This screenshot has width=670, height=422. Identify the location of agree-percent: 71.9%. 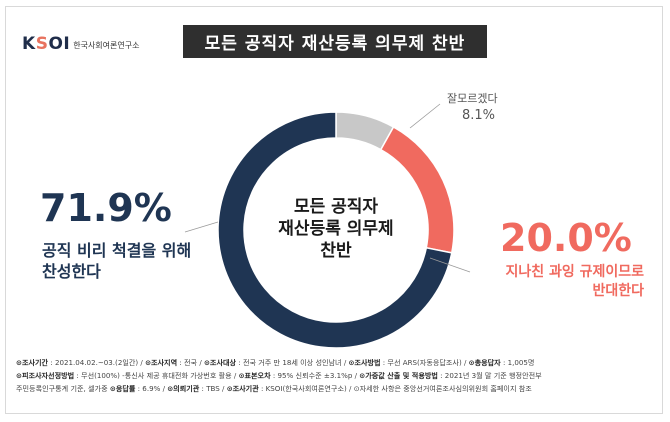
(106, 208).